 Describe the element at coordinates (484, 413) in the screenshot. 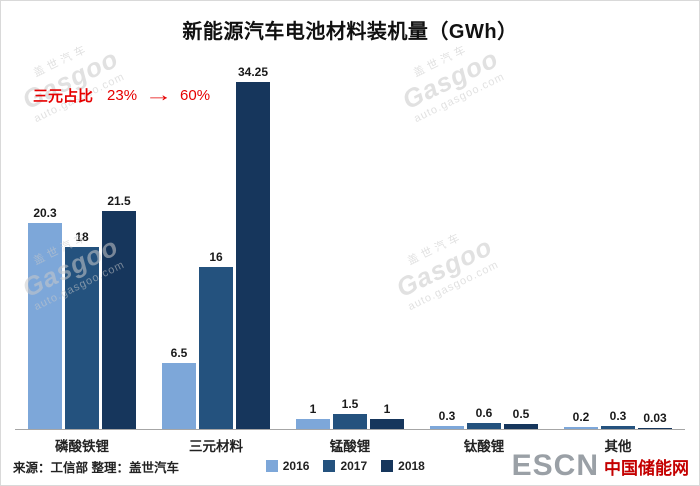

I see `bar-value-label: 0.6` at that location.